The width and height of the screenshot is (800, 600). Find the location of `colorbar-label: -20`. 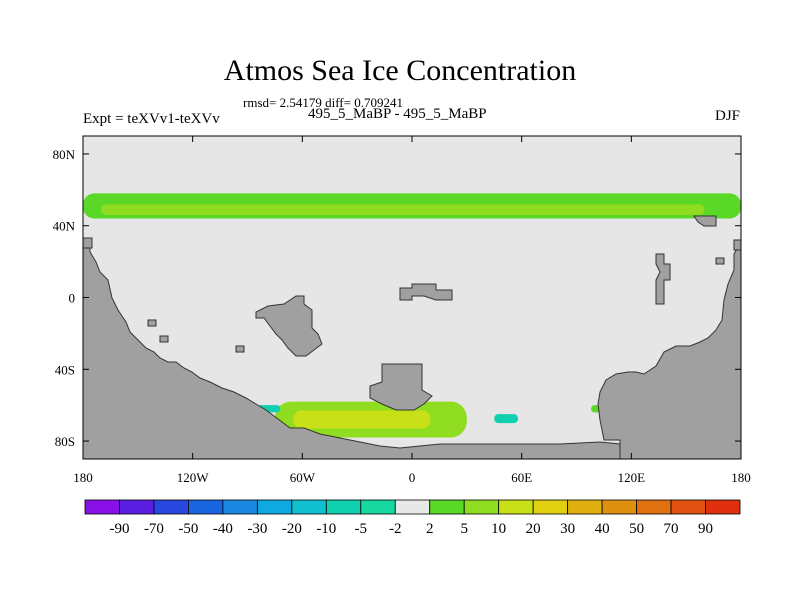

colorbar-label: -20 is located at coordinates (292, 529).